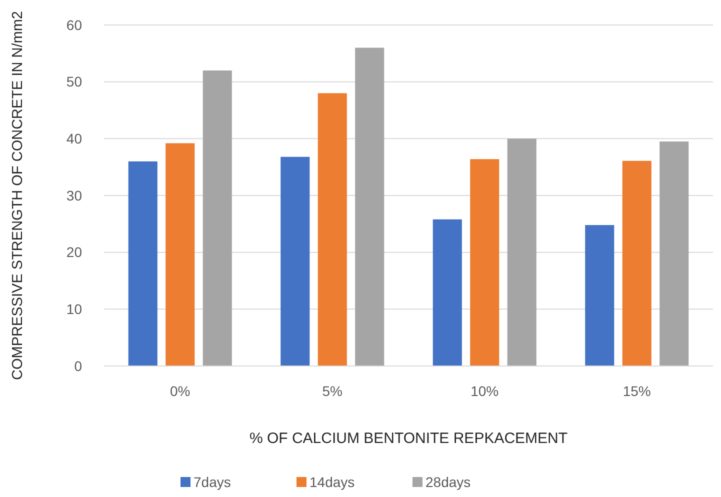  What do you see at coordinates (74, 138) in the screenshot?
I see `y-tick-label: 40` at bounding box center [74, 138].